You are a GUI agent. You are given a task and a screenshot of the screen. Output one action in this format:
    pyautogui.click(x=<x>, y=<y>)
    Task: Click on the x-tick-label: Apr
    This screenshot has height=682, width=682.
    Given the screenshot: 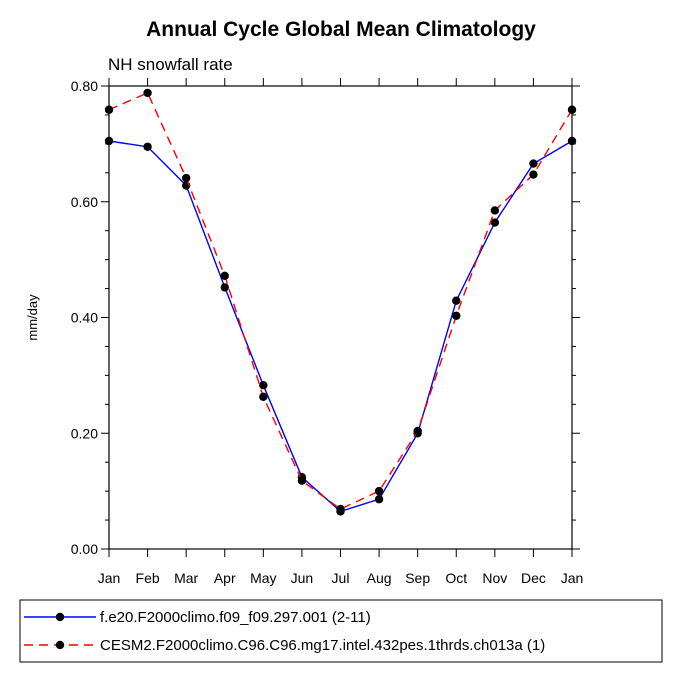 What is the action you would take?
    pyautogui.click(x=225, y=578)
    